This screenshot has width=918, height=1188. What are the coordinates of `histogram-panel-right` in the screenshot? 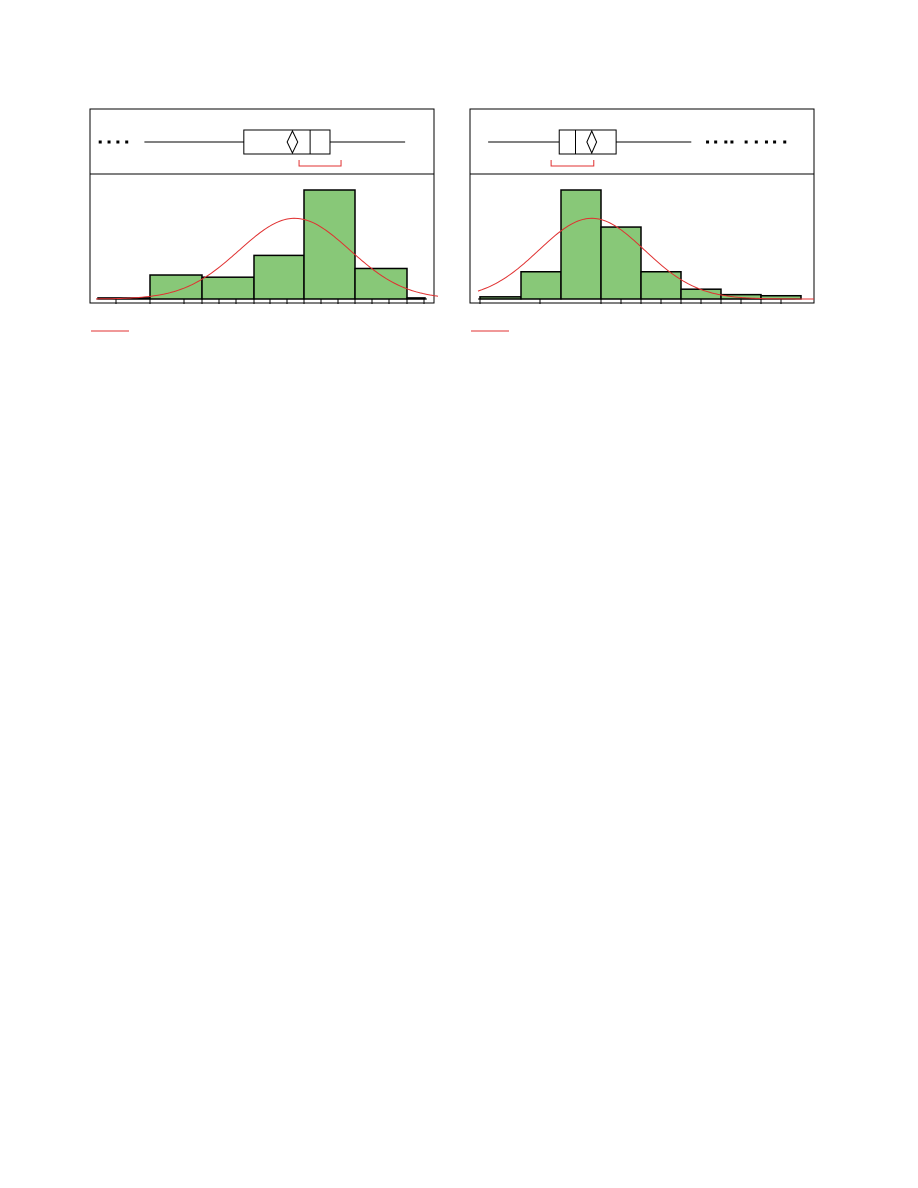 It's located at (642, 220).